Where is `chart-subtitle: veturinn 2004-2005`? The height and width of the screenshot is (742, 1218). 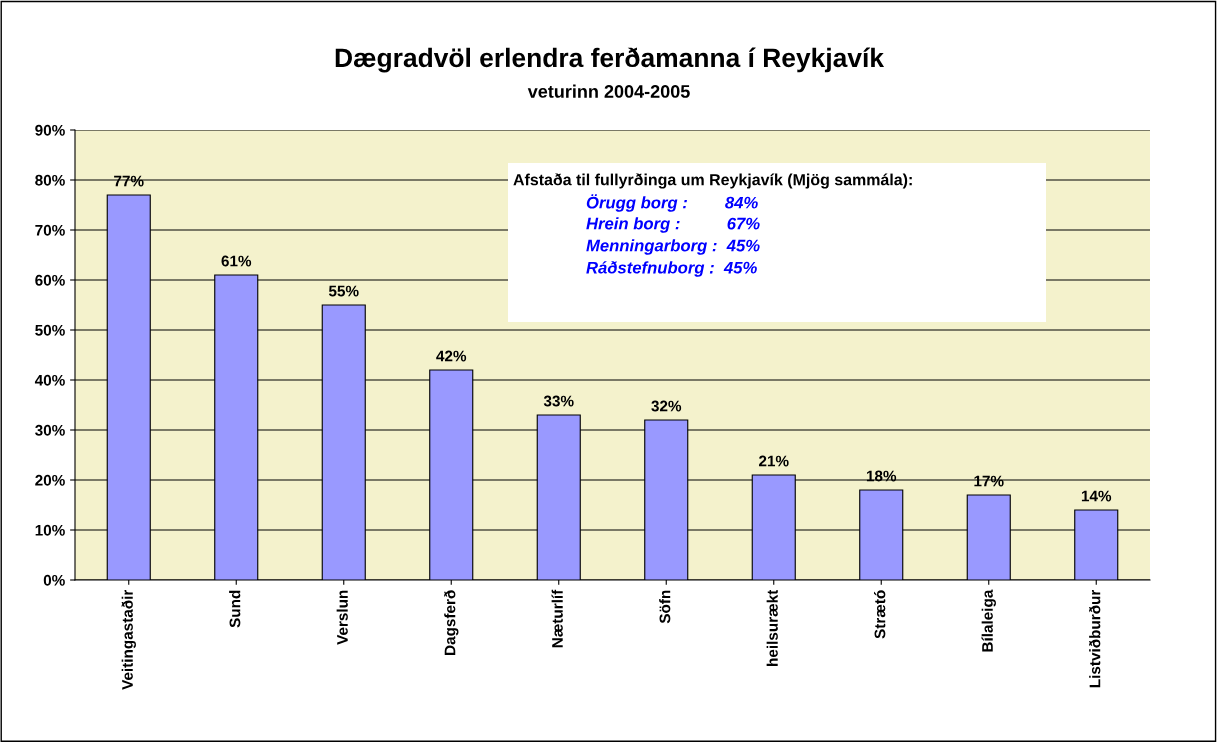
chart-subtitle: veturinn 2004-2005 is located at coordinates (608, 91).